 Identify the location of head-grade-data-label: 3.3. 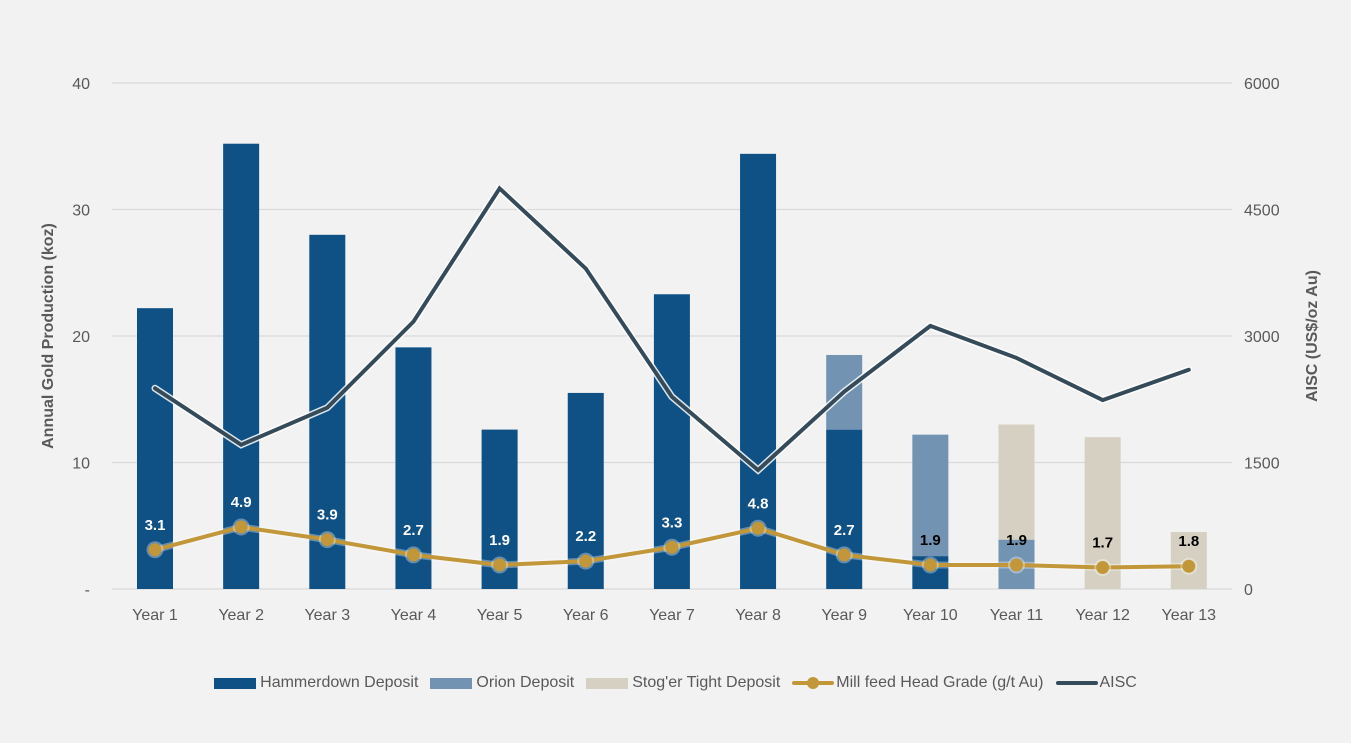
(671, 522).